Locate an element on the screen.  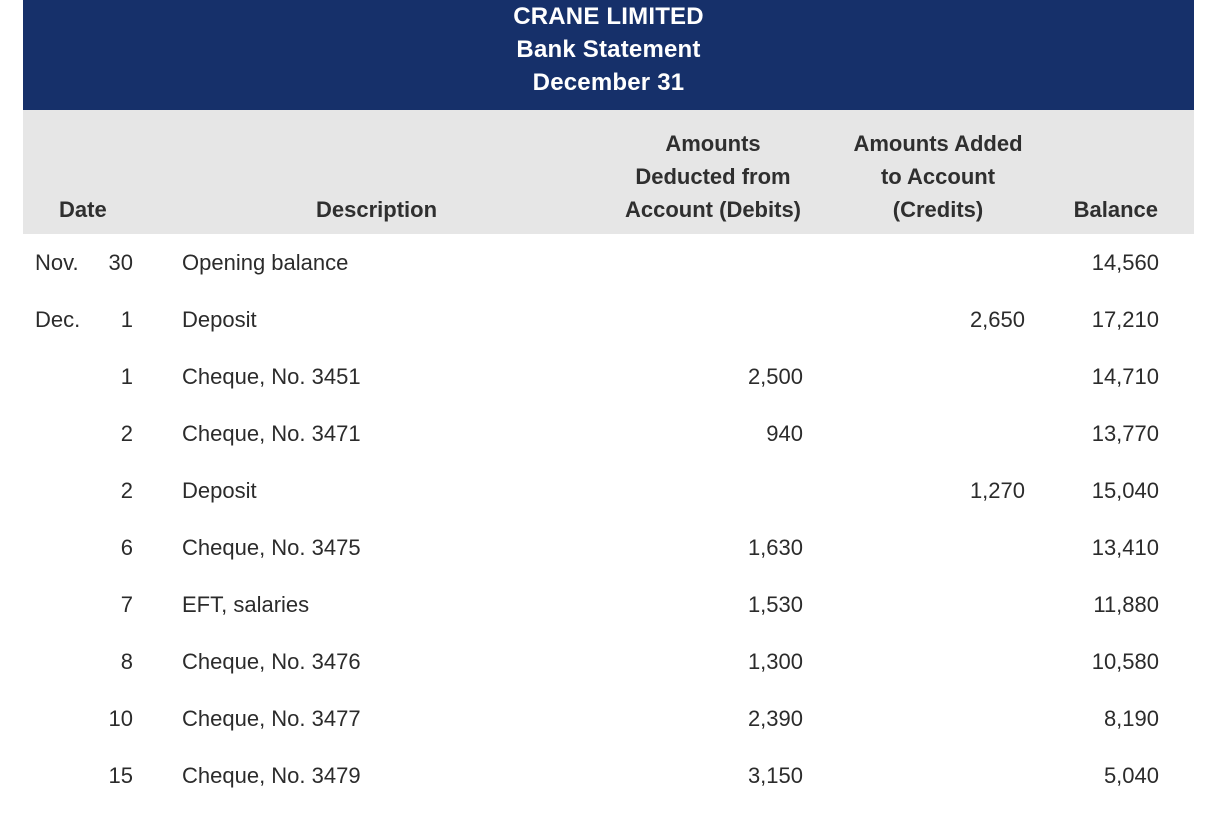
title-band: CRANE LIMITED Bank Statement December 31 is located at coordinates (608, 55).